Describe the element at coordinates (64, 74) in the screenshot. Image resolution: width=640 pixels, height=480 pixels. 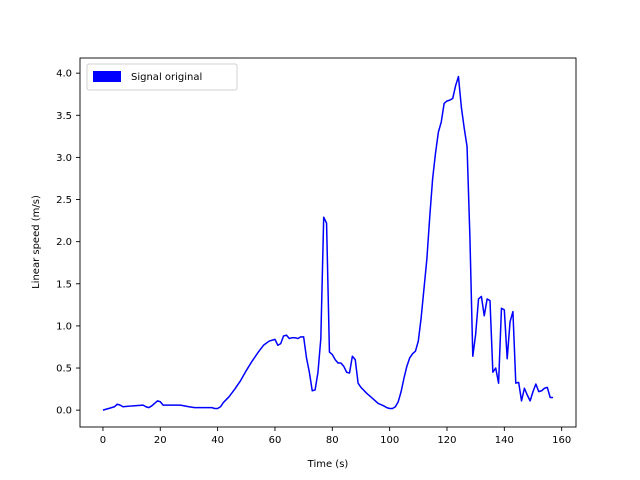
I see `y-tick-label: 4.0` at that location.